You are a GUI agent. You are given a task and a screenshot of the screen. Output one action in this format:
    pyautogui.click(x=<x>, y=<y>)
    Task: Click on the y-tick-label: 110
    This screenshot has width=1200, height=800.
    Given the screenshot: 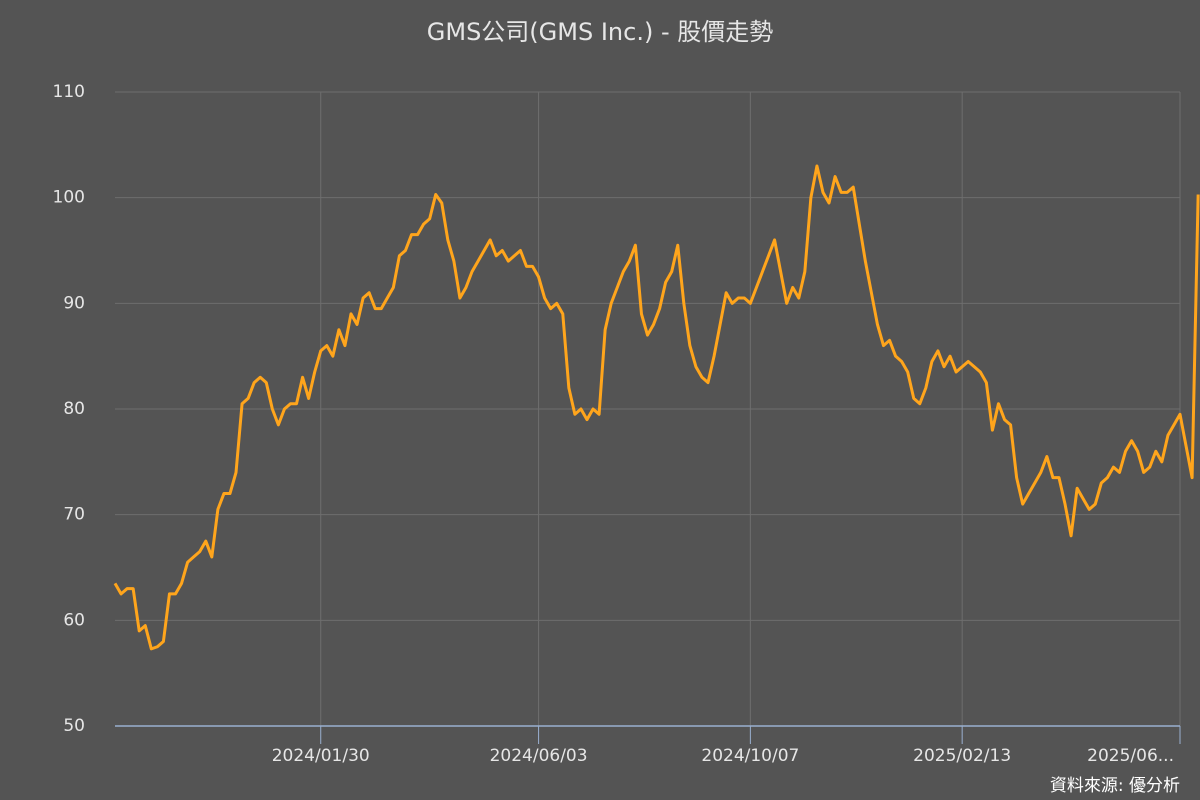 What is the action you would take?
    pyautogui.click(x=69, y=92)
    